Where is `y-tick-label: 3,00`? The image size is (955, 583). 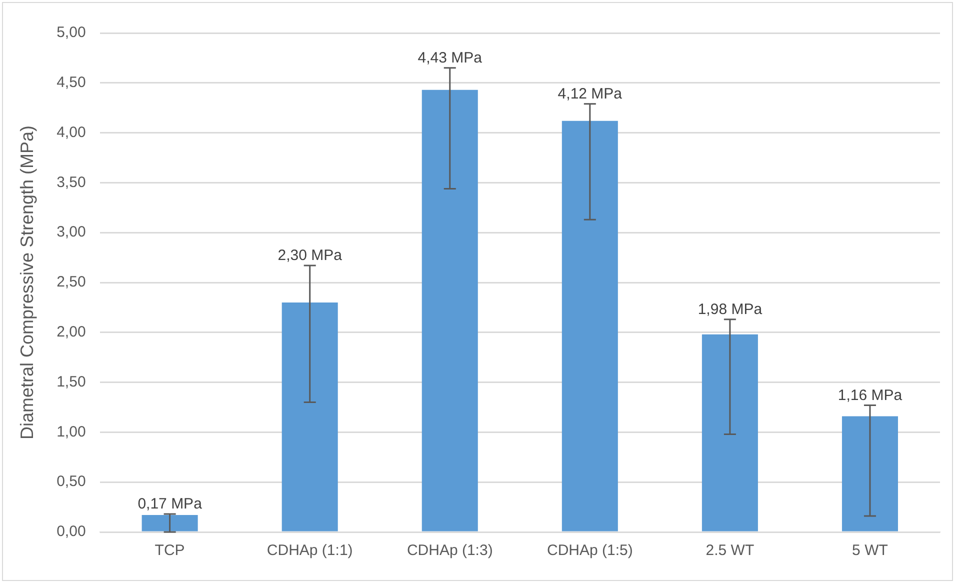 y-tick-label: 3,00 is located at coordinates (71, 232).